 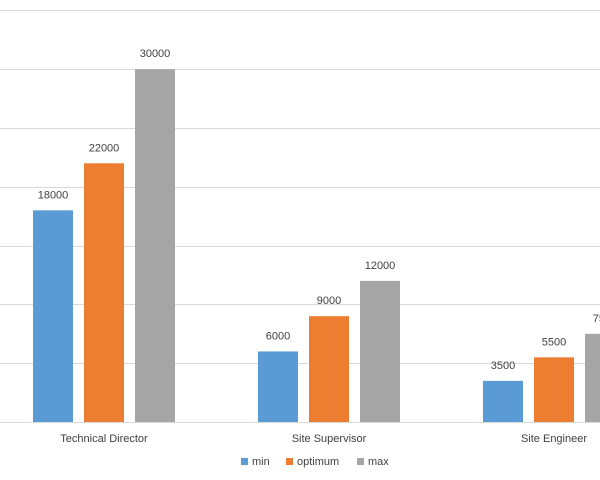 What do you see at coordinates (596, 319) in the screenshot?
I see `data-label-max-2: 7500` at bounding box center [596, 319].